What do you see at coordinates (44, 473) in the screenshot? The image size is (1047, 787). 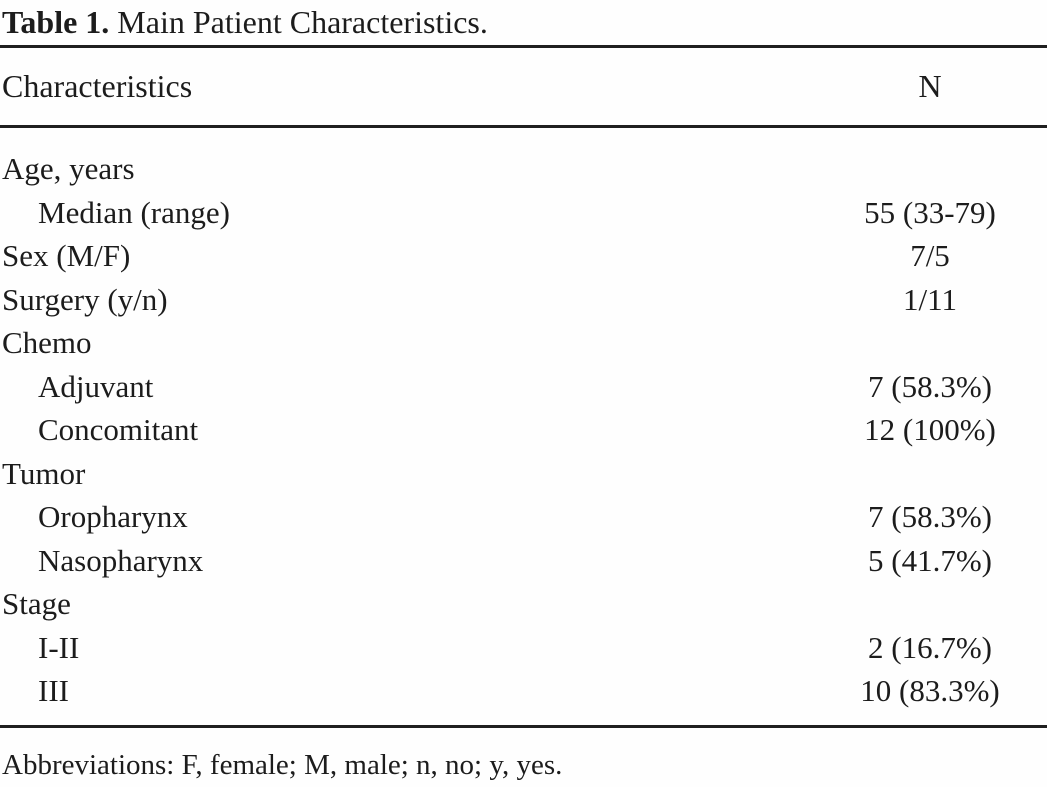 I see `row-label: Tumor` at bounding box center [44, 473].